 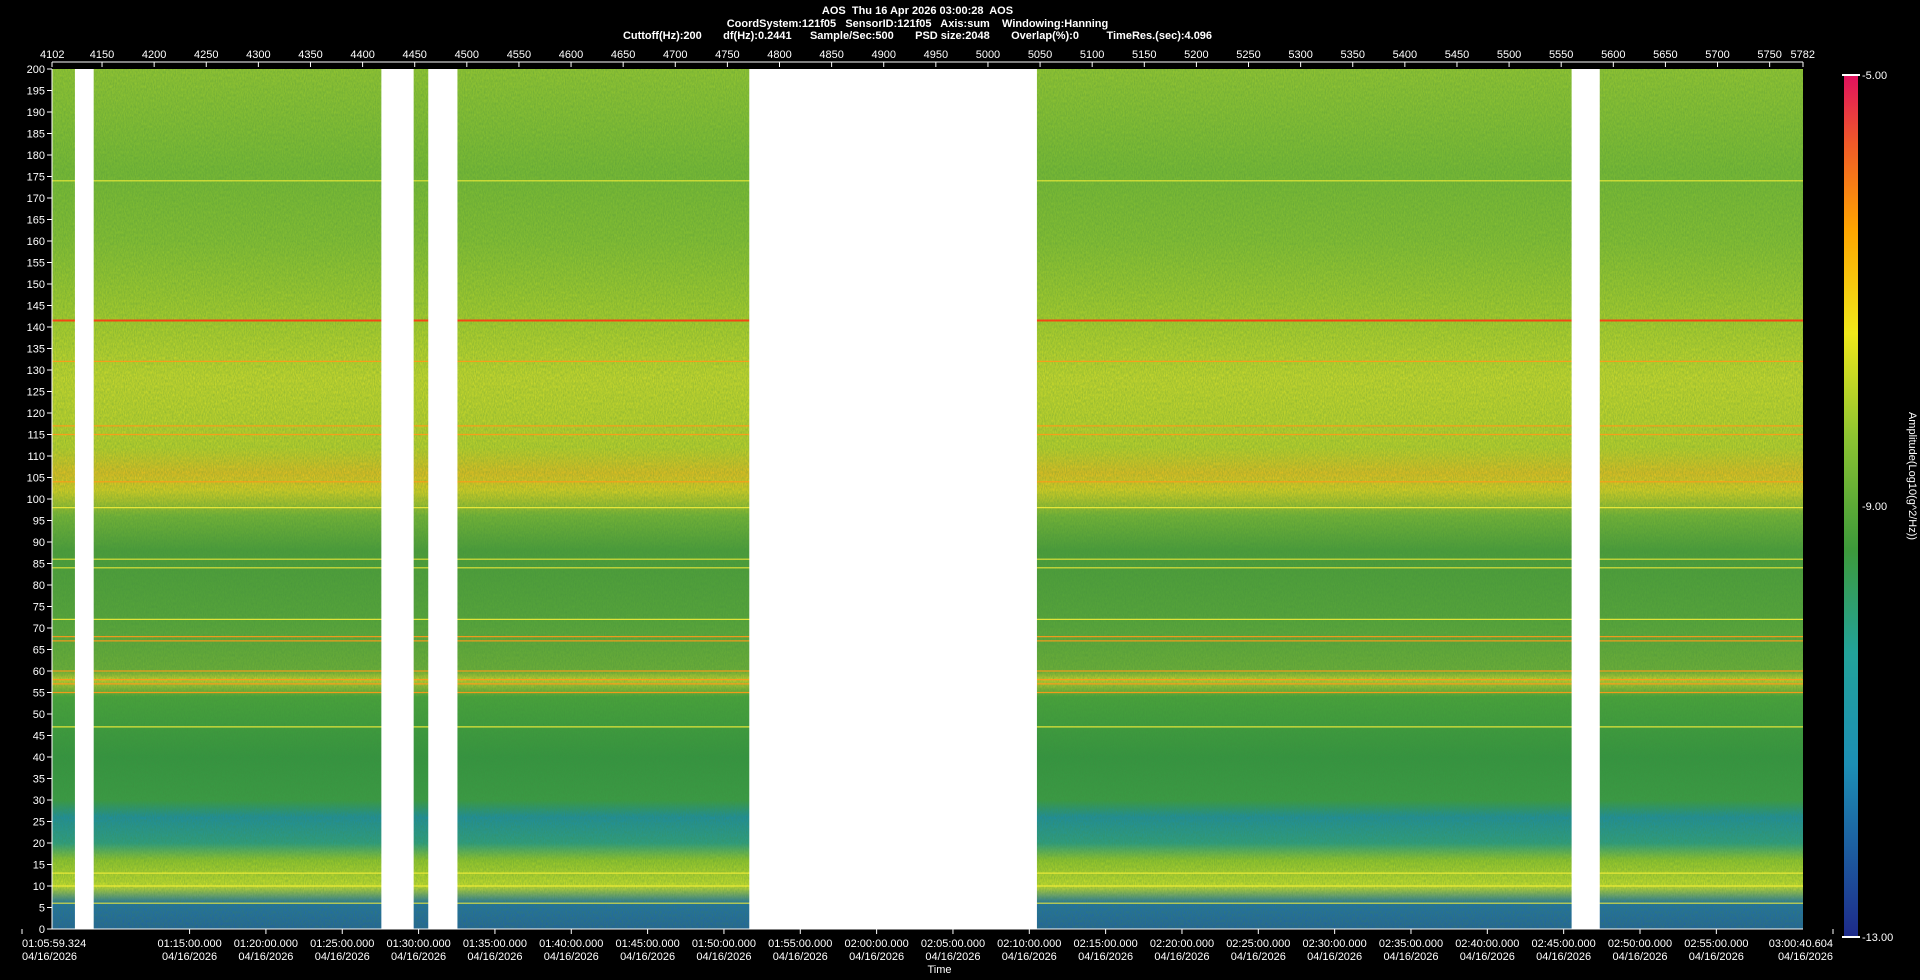 I want to click on colorbar-mid_label: -9.00, so click(x=1874, y=507).